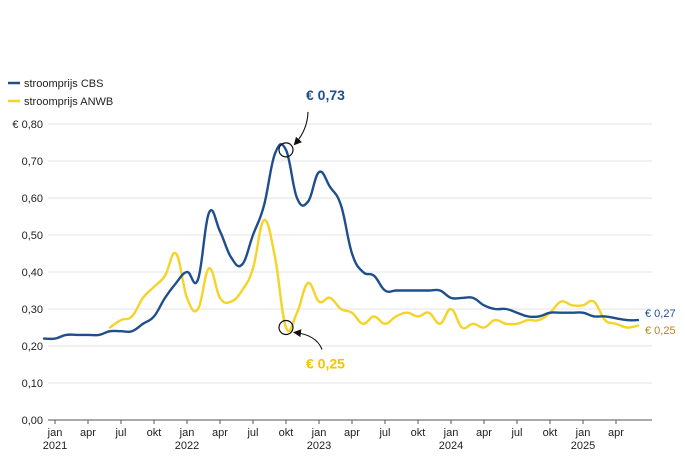 The image size is (685, 465). I want to click on legend-label-anwb: stroomprijs ANWB, so click(68, 102).